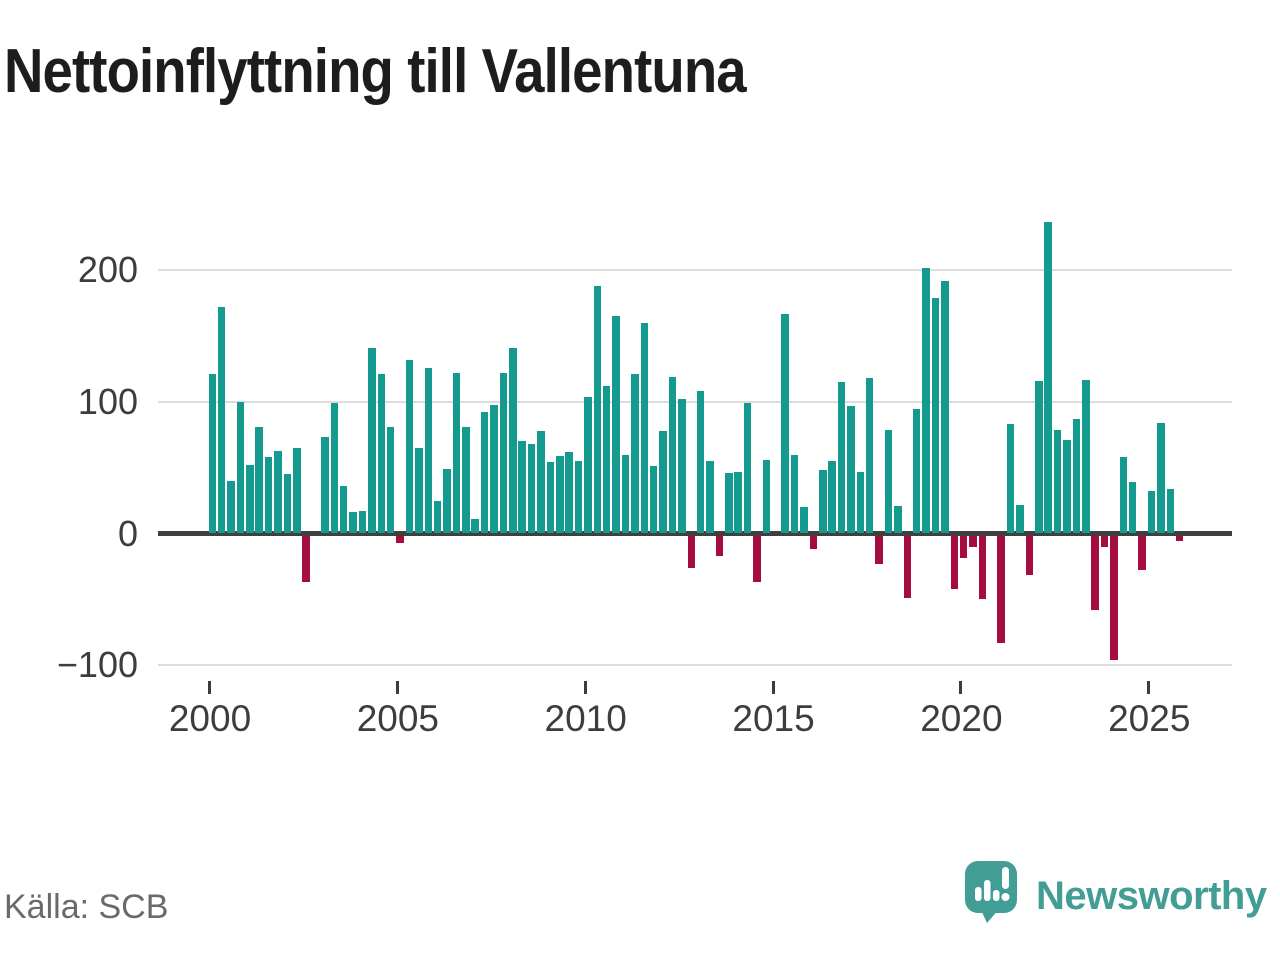 Image resolution: width=1280 pixels, height=960 pixels. I want to click on bar-2000Q3, so click(231, 507).